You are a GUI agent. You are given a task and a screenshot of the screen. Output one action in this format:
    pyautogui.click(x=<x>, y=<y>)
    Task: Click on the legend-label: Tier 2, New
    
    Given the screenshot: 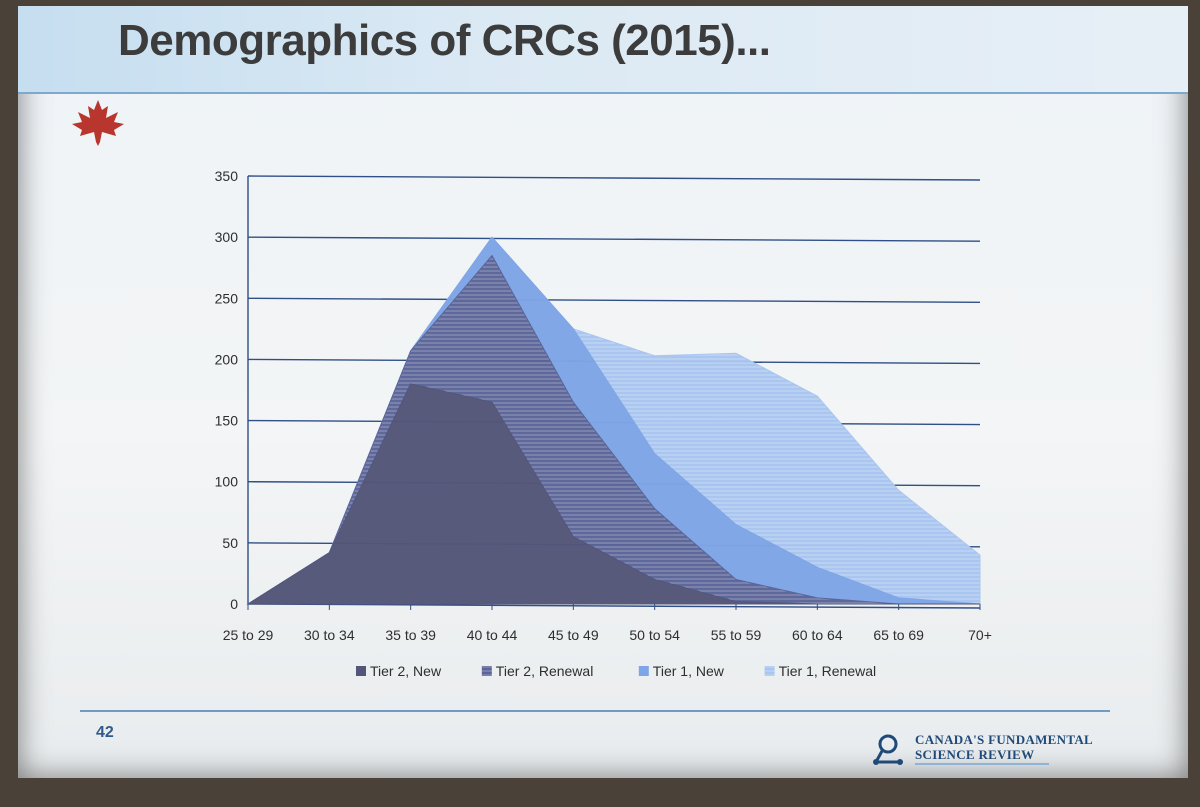 What is the action you would take?
    pyautogui.click(x=406, y=671)
    